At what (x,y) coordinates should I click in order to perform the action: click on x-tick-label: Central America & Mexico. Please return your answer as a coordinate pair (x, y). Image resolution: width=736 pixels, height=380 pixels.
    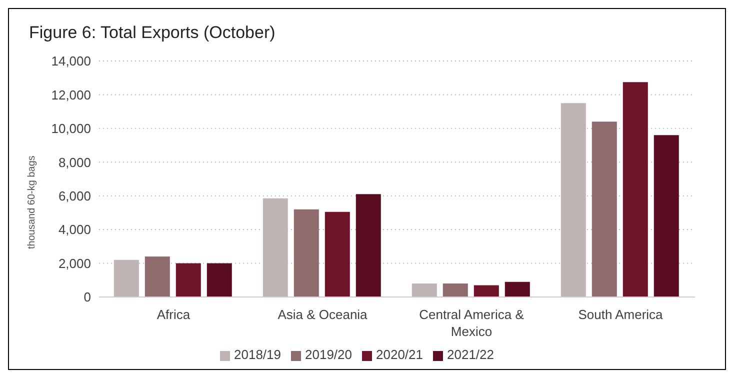
    Looking at the image, I should click on (471, 323).